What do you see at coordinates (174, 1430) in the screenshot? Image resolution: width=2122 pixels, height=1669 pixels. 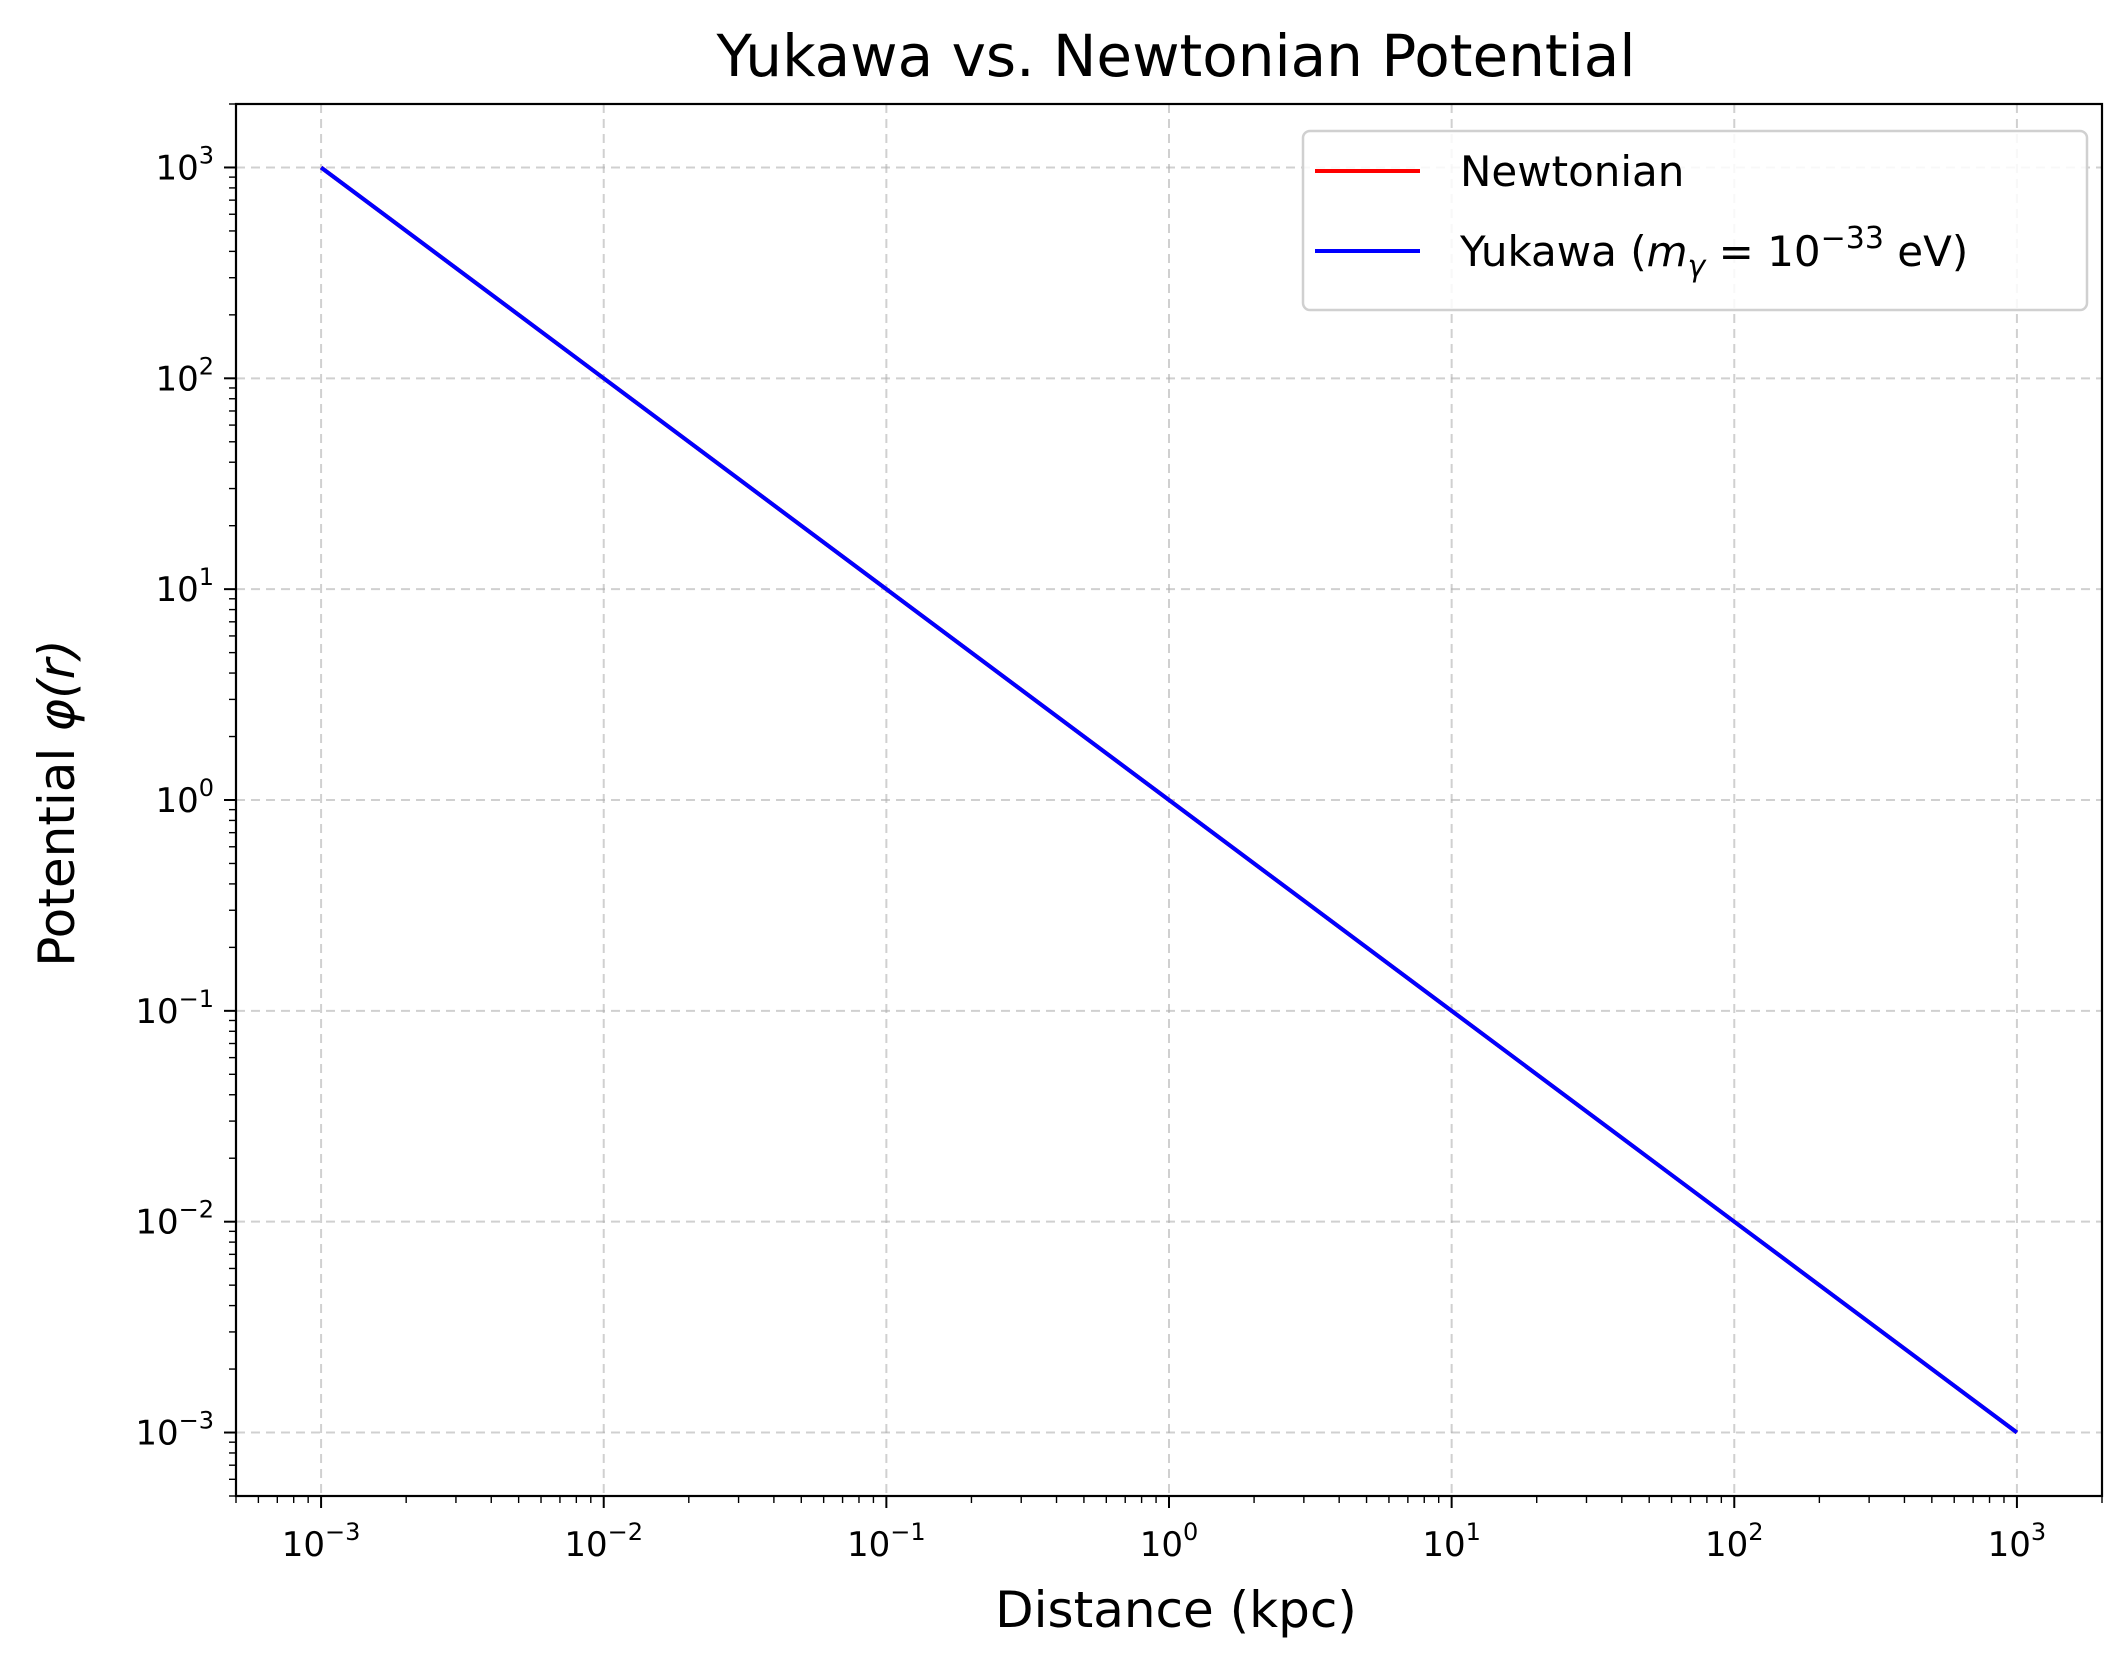 I see `y-tick-label: 10⁻³` at bounding box center [174, 1430].